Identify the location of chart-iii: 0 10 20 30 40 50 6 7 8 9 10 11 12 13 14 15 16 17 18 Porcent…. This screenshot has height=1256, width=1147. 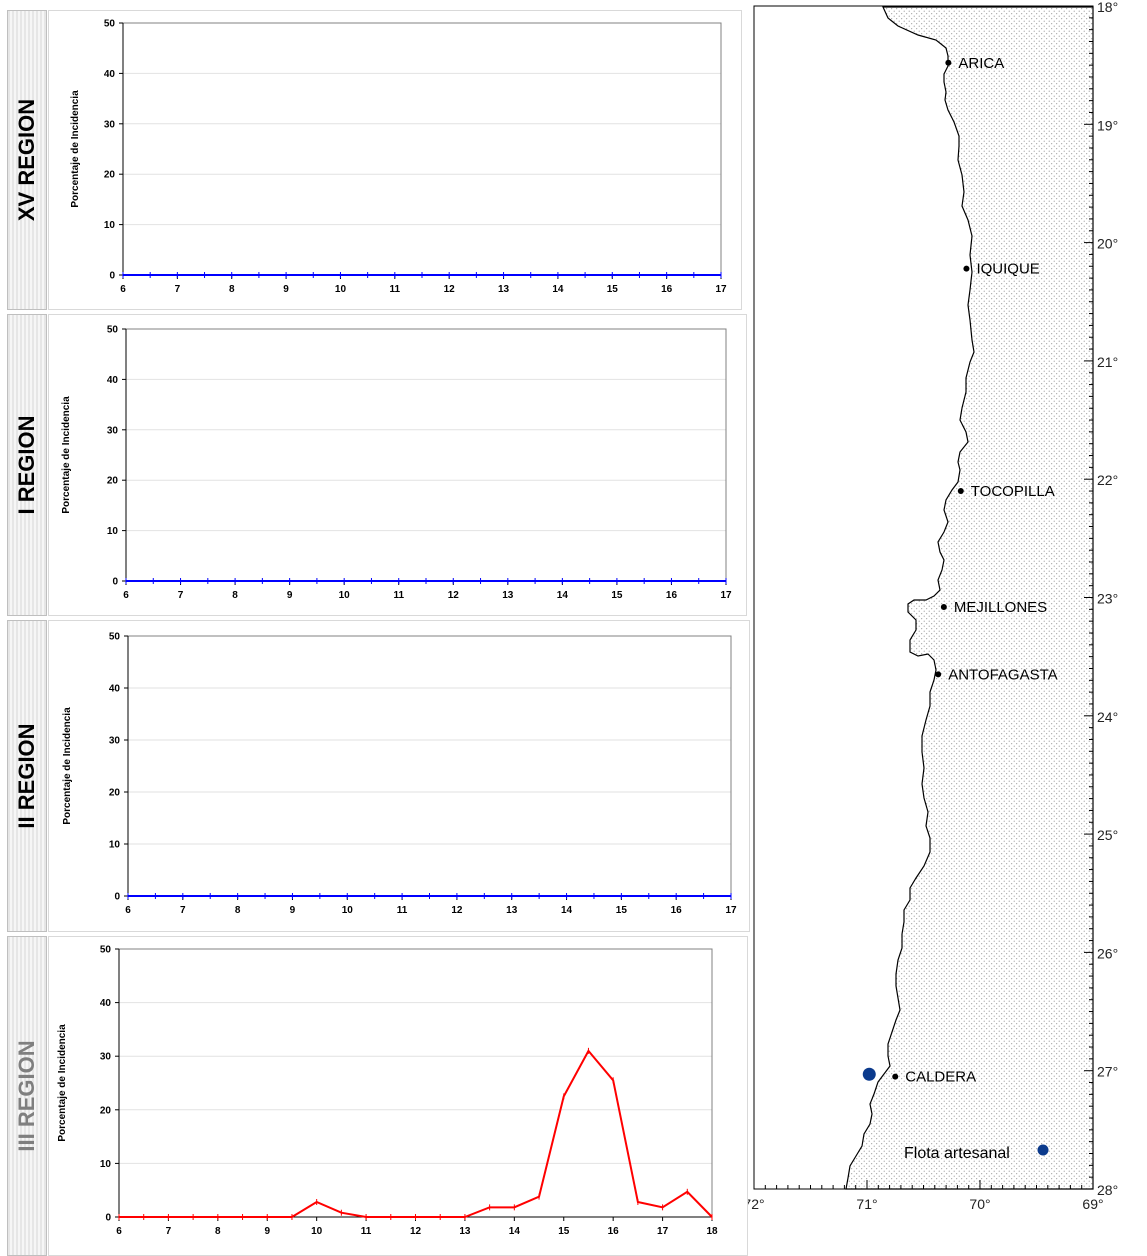
(387, 1091).